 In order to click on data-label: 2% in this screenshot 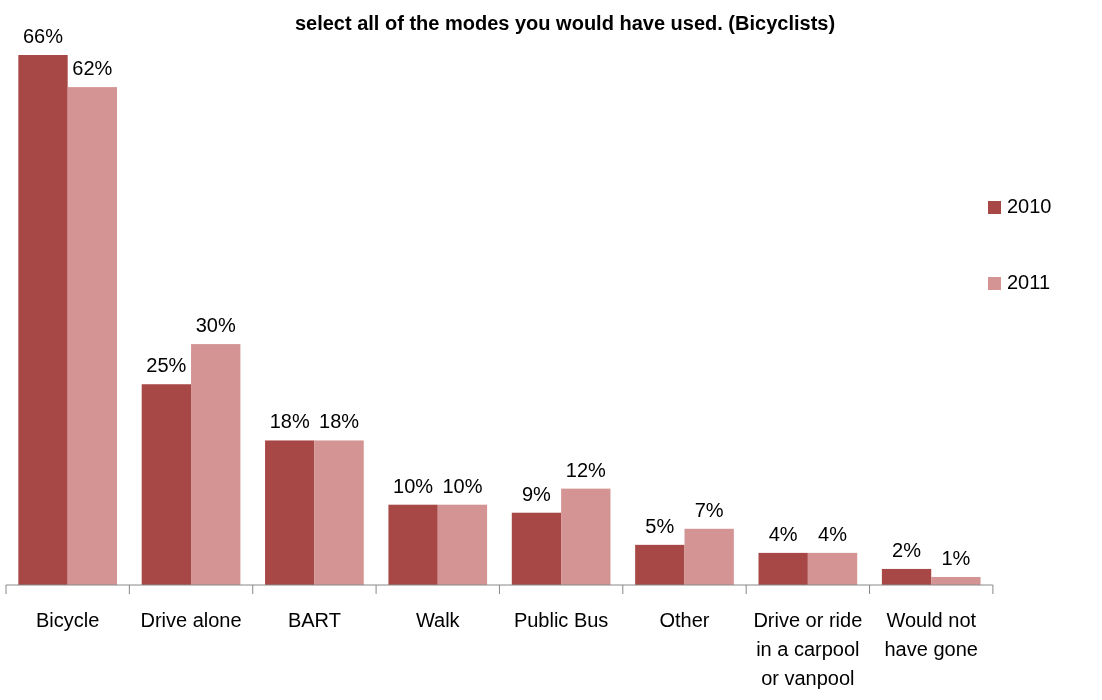, I will do `click(907, 549)`.